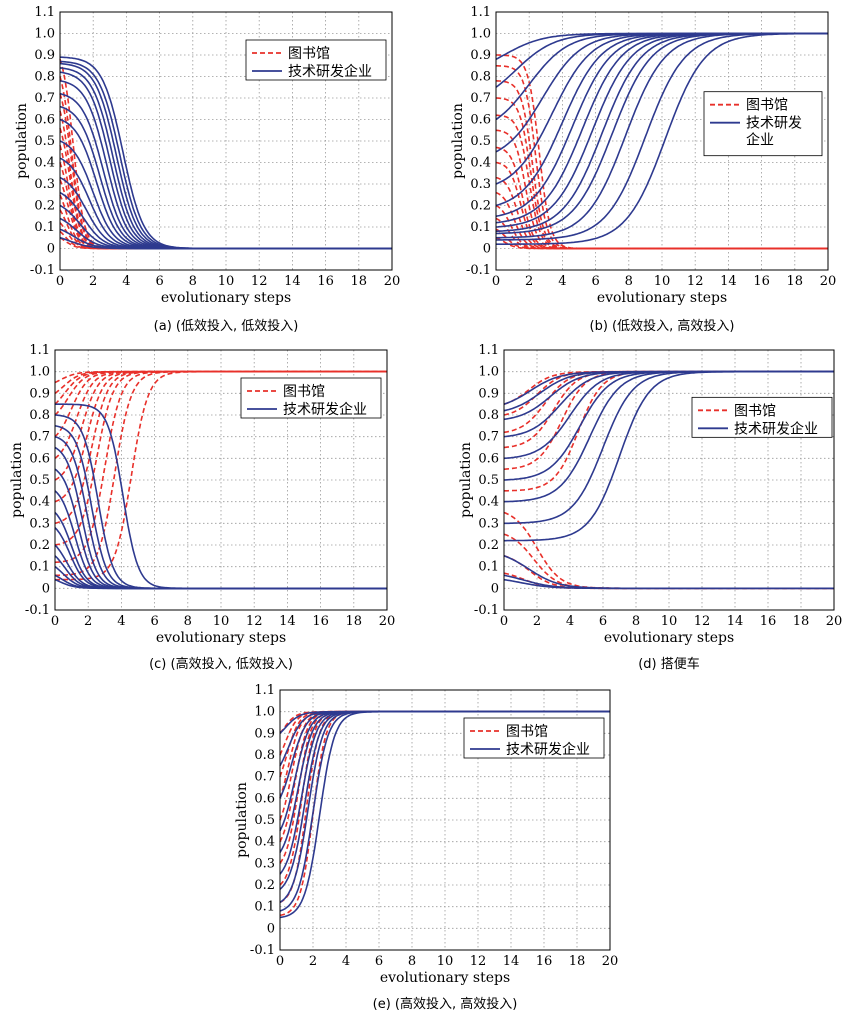  I want to click on chart-caption-c: (c) (高效投入, 低效投入), so click(221, 664).